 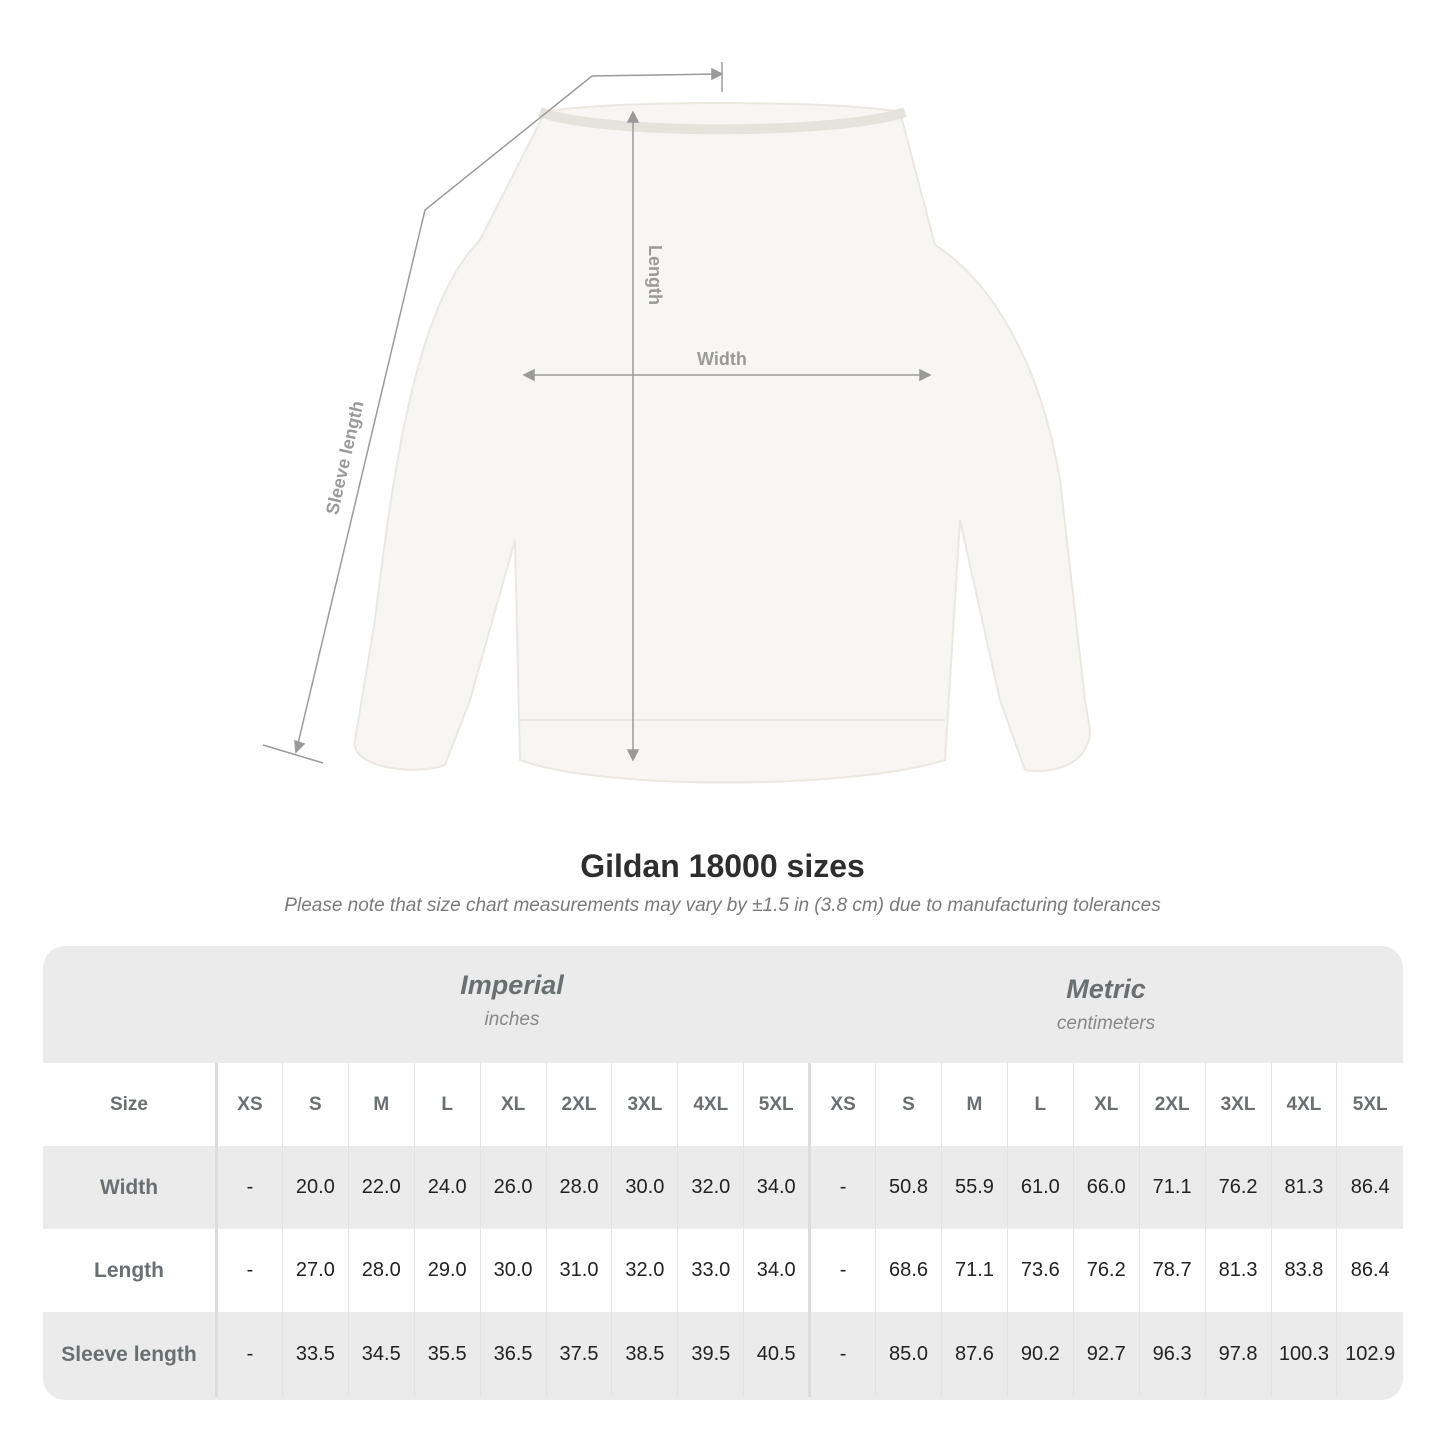 I want to click on imperial-value: 27.0, so click(x=315, y=1270).